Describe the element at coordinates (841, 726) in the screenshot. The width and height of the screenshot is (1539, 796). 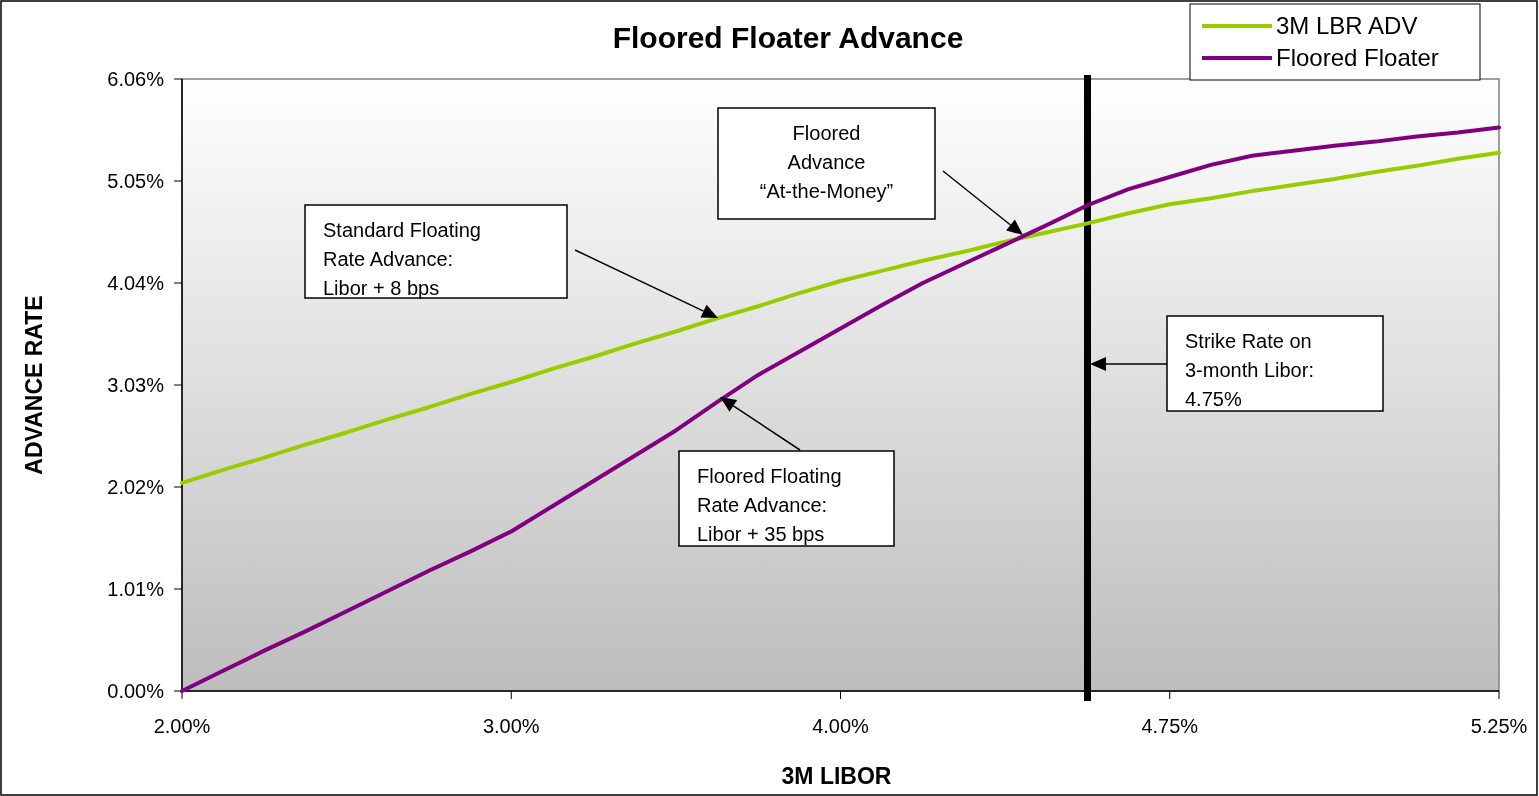
I see `x-tick-label: 4.00%` at that location.